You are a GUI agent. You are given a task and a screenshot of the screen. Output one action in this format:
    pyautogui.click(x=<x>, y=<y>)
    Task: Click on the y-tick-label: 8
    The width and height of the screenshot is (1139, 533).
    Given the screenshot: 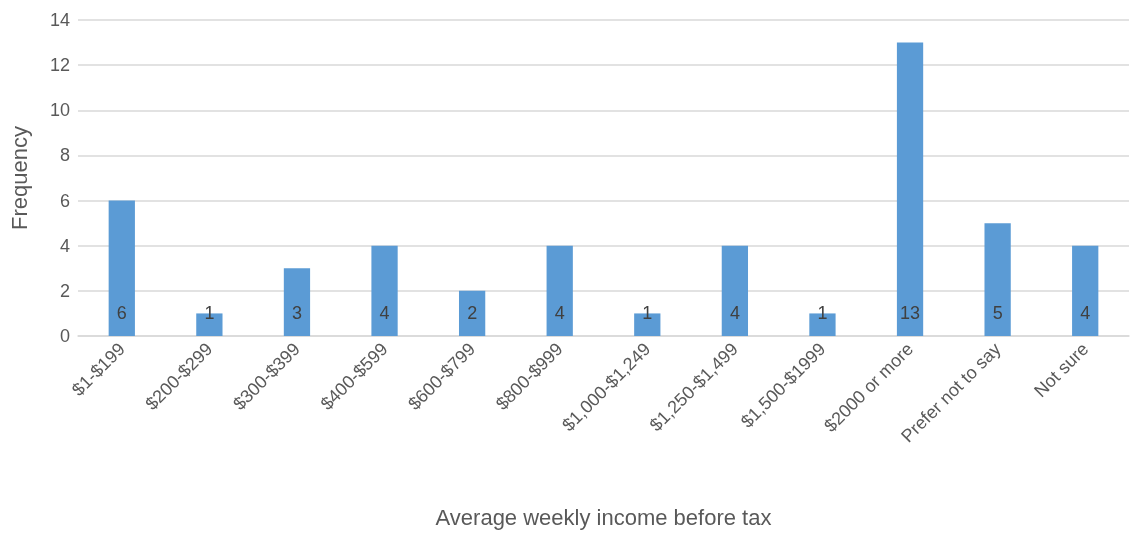 What is the action you would take?
    pyautogui.click(x=64, y=155)
    